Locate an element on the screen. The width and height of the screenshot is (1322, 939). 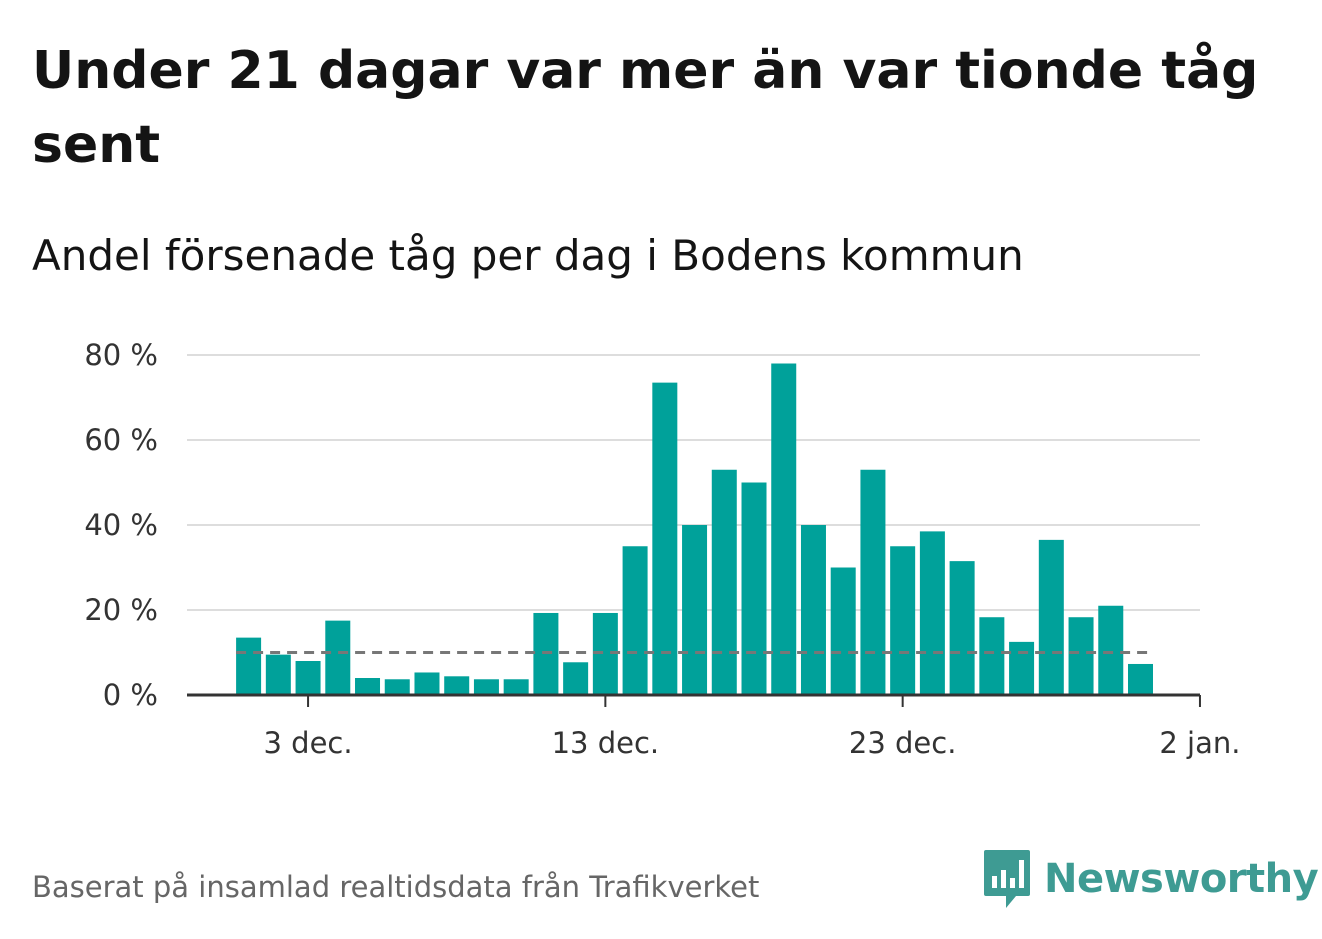
y-tick-label: 20 % is located at coordinates (121, 610).